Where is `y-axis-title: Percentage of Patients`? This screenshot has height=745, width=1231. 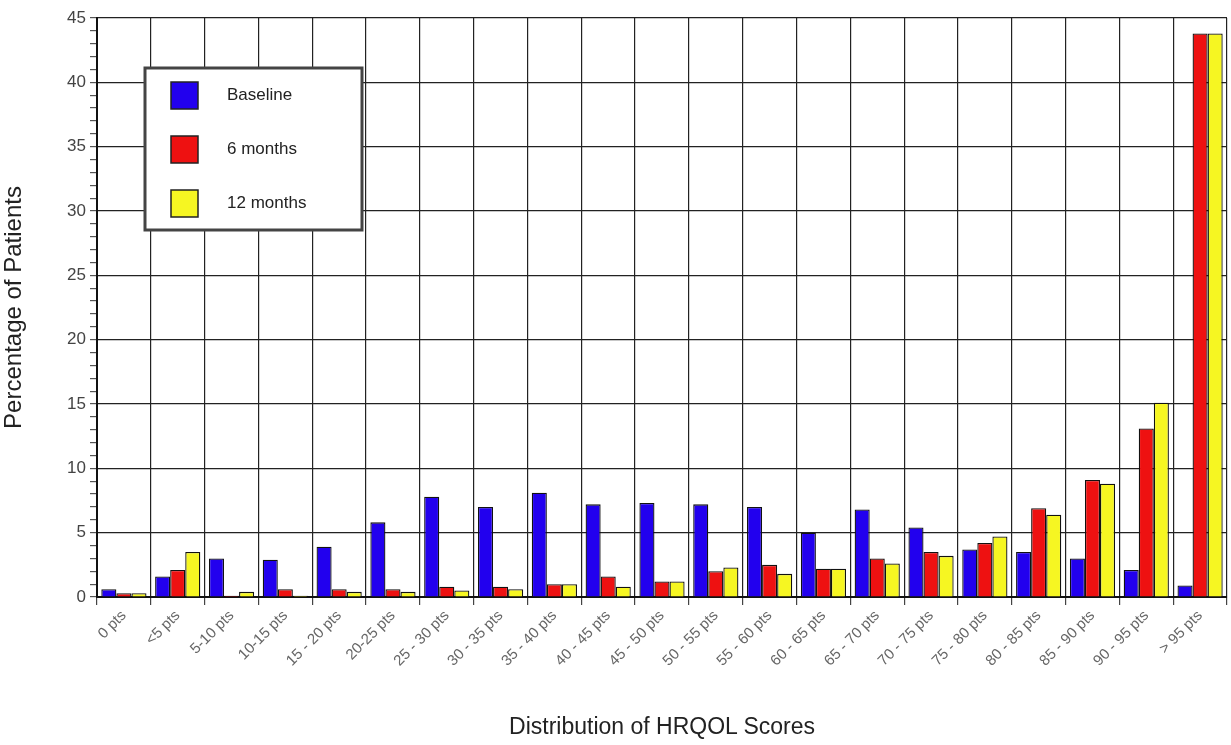
y-axis-title: Percentage of Patients is located at coordinates (13, 307).